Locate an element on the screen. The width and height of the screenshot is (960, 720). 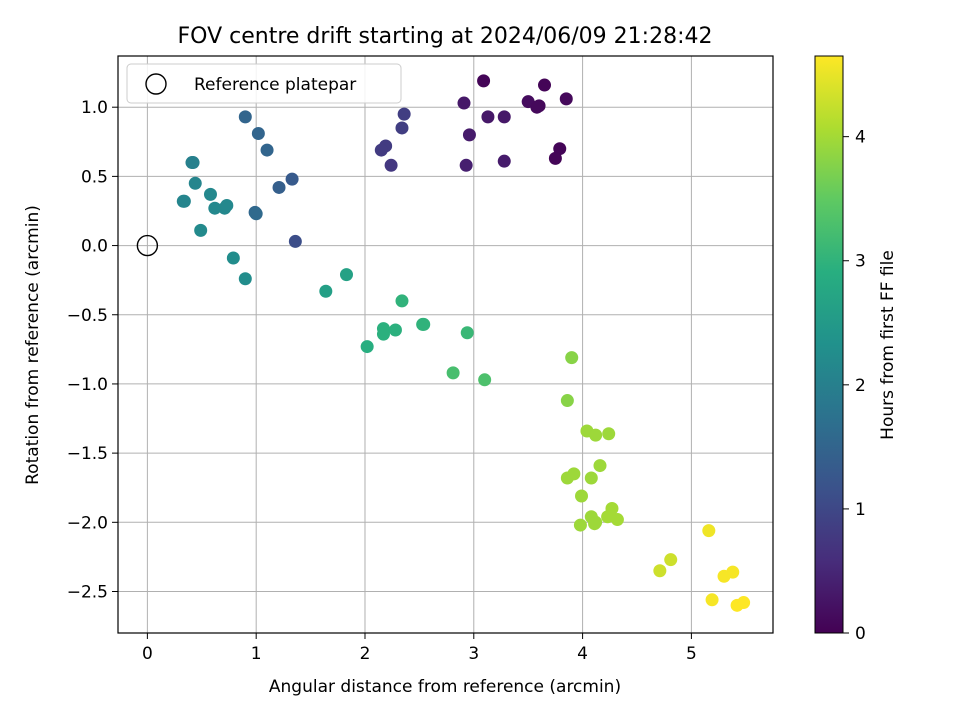
legend-box is located at coordinates (264, 83).